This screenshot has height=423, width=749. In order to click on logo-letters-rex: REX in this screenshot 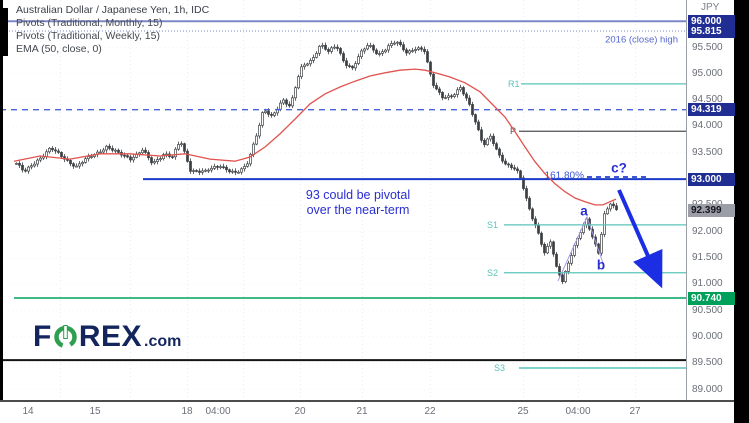, I will do `click(110, 336)`.